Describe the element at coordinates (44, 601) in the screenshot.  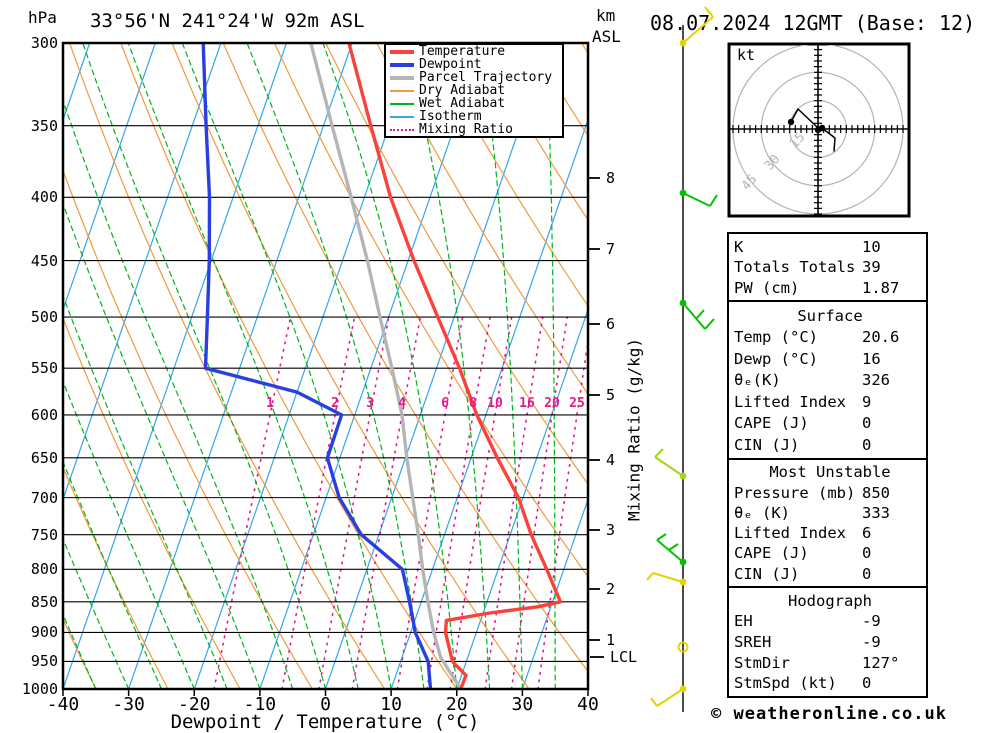
I see `pressure-tick-label: 850` at that location.